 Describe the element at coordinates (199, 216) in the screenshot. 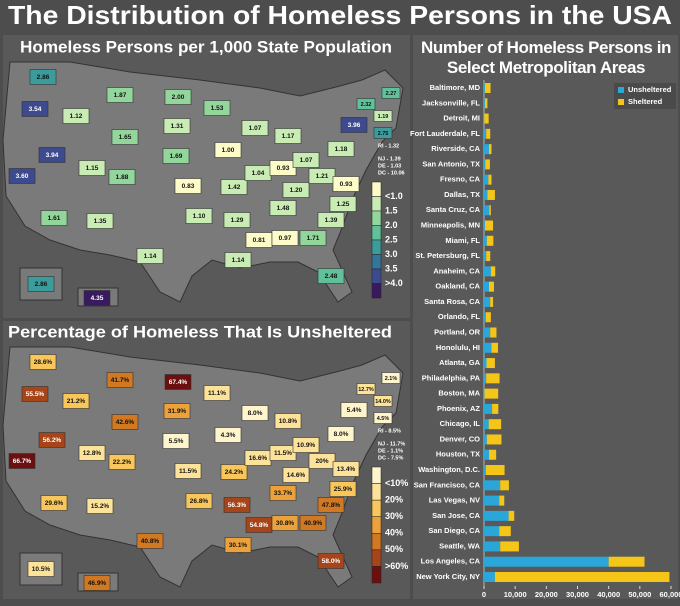

I see `state-label: 1.10` at that location.